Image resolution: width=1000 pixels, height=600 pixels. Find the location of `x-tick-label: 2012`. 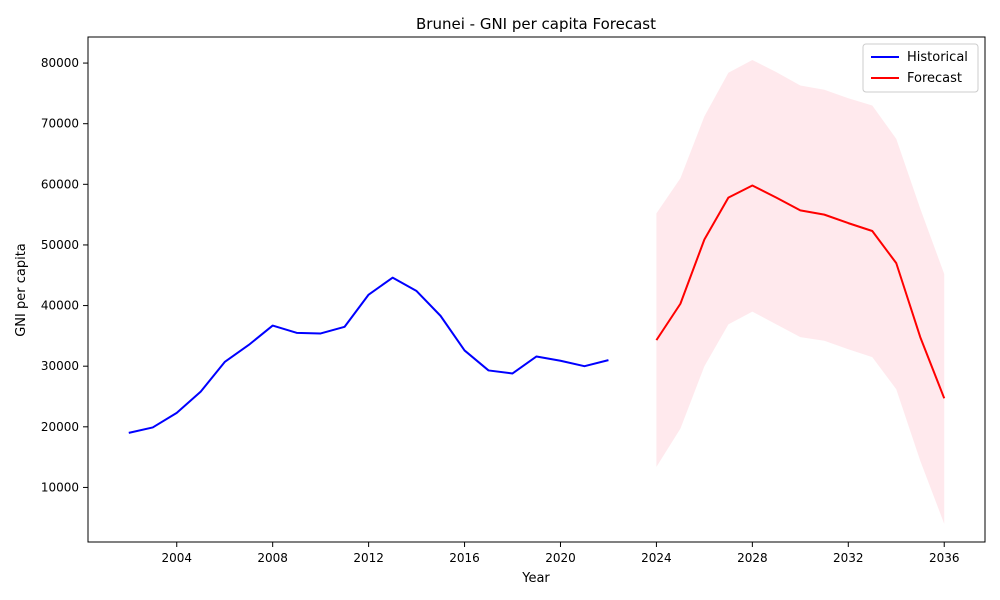

x-tick-label: 2012 is located at coordinates (368, 558).